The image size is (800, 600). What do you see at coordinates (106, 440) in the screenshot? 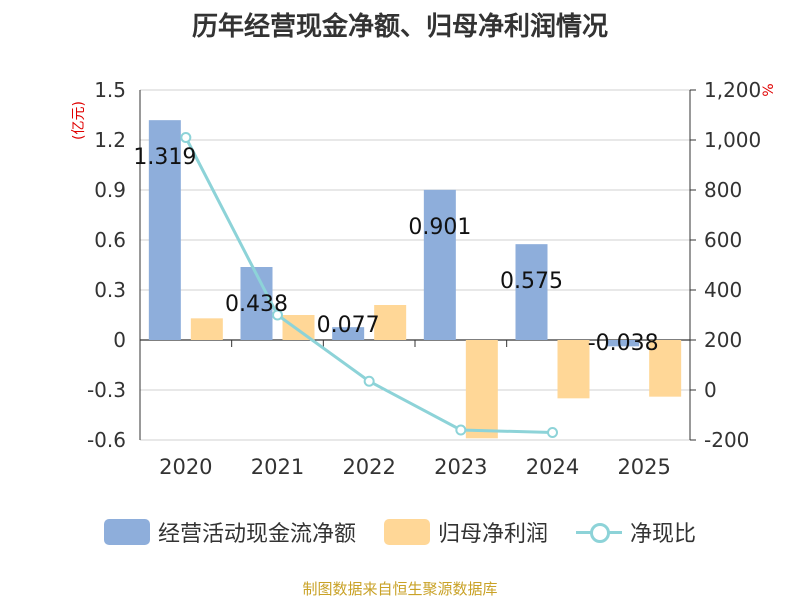
I see `left-axis-tick-label: -0.6` at bounding box center [106, 440].